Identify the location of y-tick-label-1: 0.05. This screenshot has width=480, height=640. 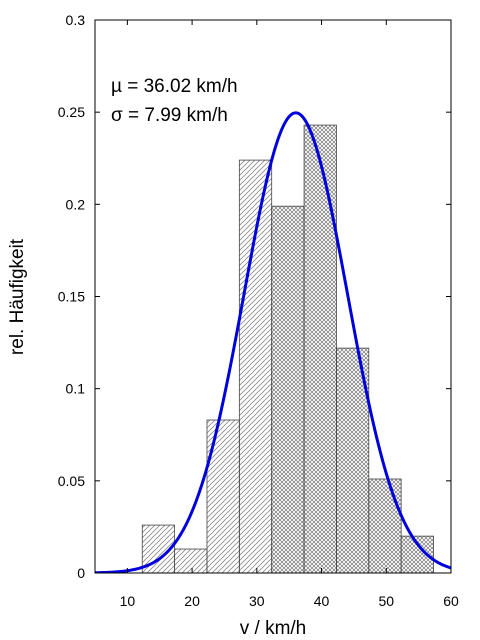
(71, 481).